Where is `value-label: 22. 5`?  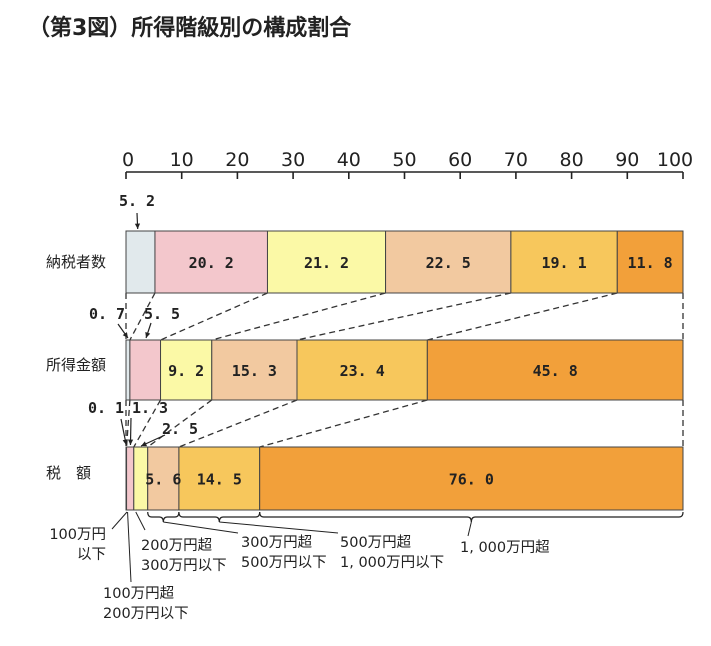
value-label: 22. 5 is located at coordinates (448, 263).